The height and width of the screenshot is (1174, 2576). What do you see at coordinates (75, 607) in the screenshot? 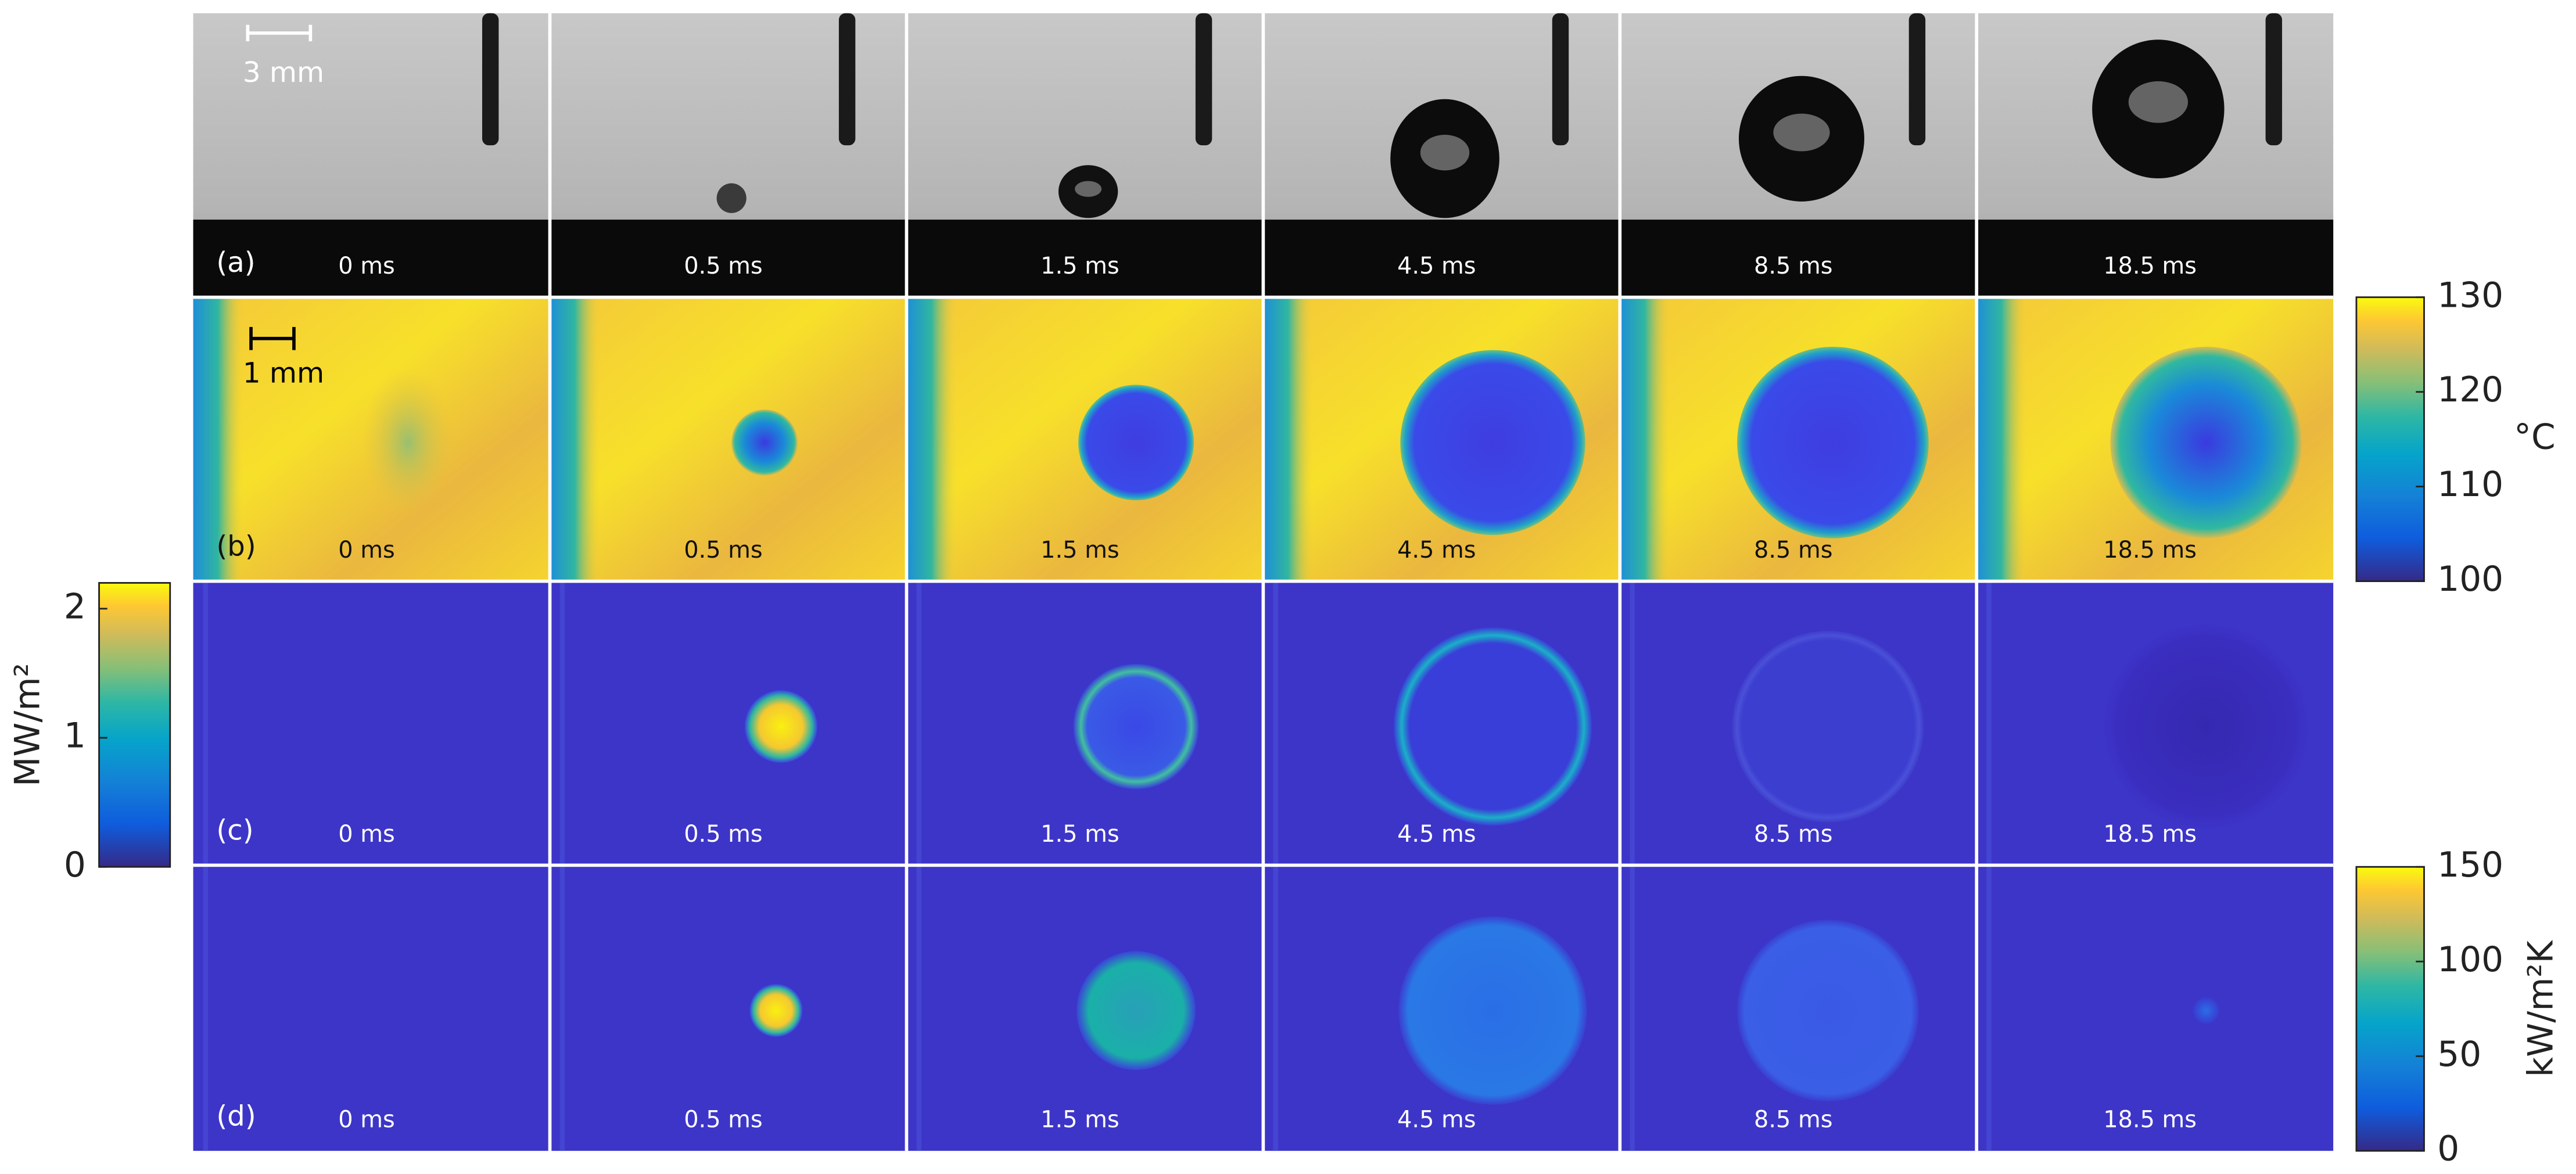
I see `colorbar-tick-label: 2` at bounding box center [75, 607].